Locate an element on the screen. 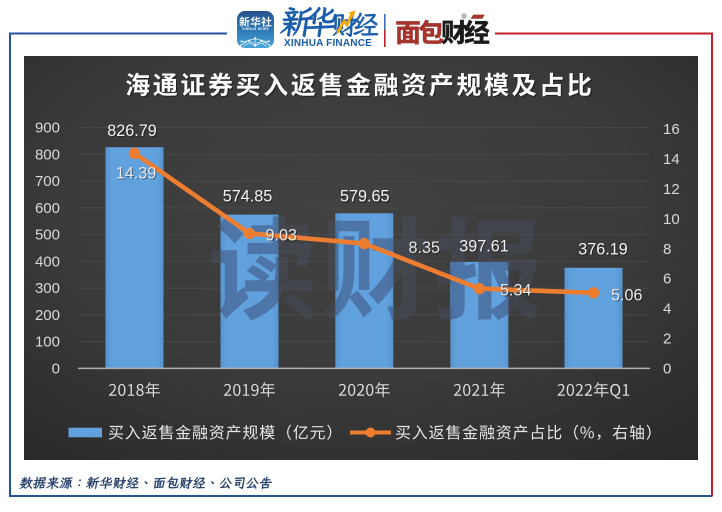 Image resolution: width=722 pixels, height=512 pixels. svg-text: 8 is located at coordinates (667, 249).